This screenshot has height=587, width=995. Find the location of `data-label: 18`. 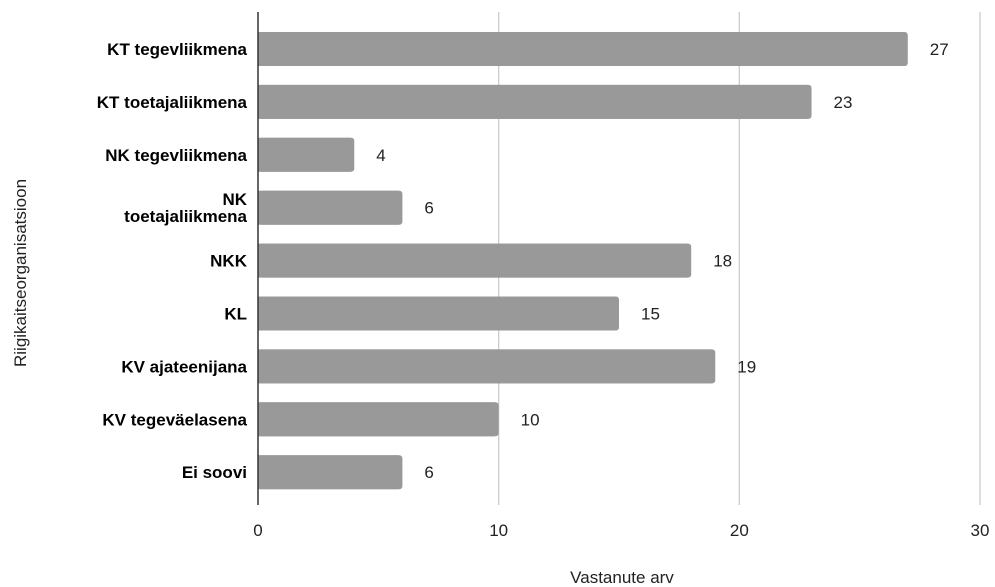

data-label: 18 is located at coordinates (722, 261).